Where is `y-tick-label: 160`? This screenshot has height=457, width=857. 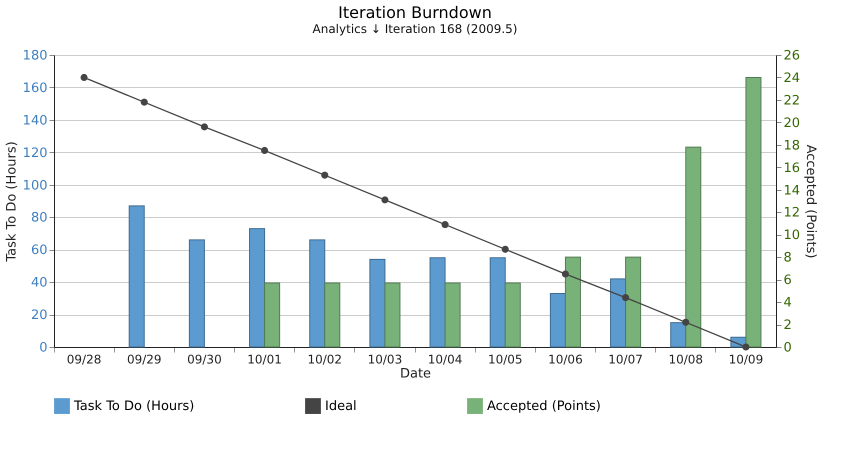
y-tick-label: 160 is located at coordinates (35, 88).